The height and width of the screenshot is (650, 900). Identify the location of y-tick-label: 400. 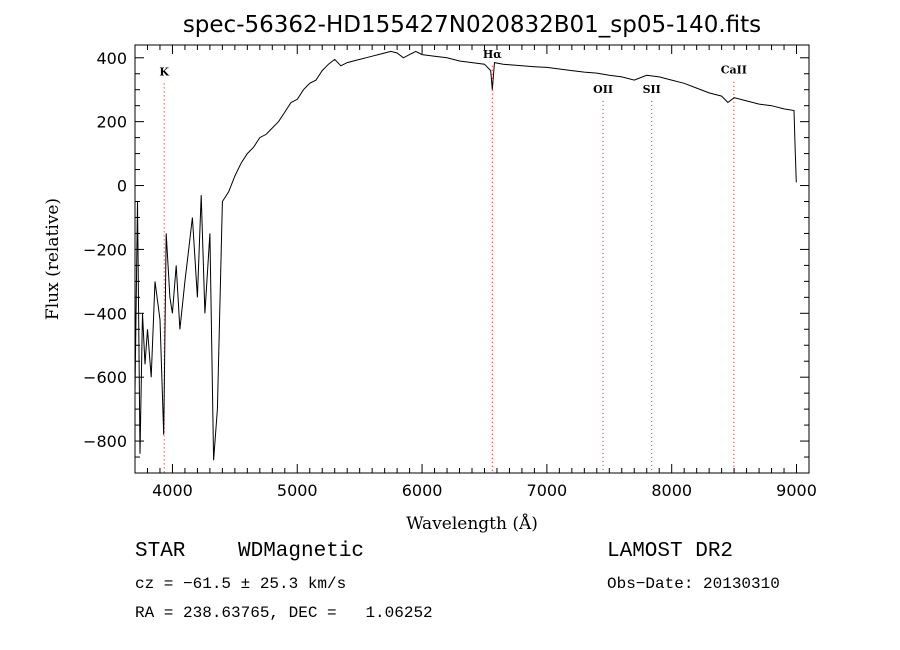
(111, 58).